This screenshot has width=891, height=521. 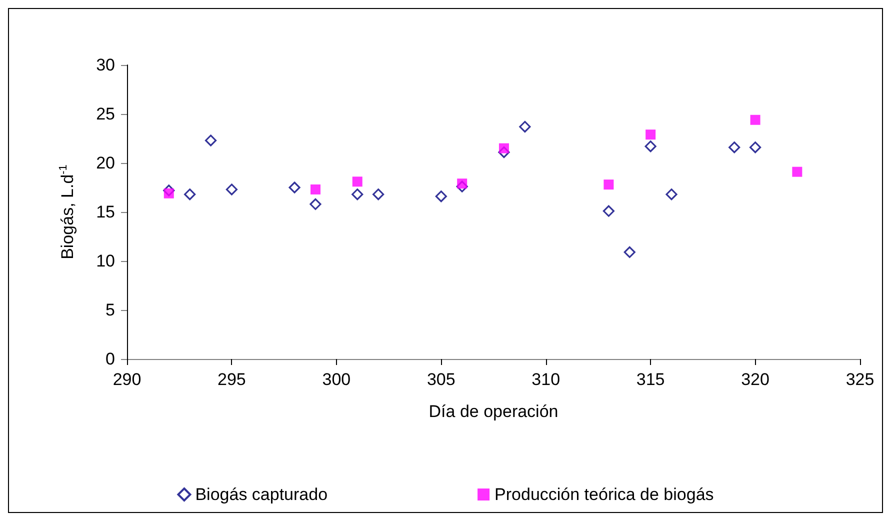 I want to click on legend-label: Biogás capturado, so click(x=261, y=494).